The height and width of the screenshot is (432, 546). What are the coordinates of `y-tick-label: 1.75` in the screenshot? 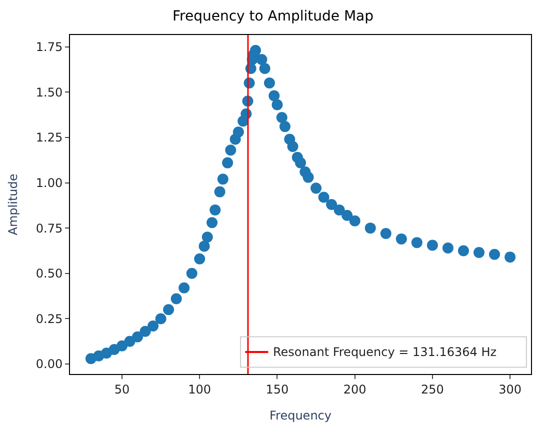 It's located at (49, 47).